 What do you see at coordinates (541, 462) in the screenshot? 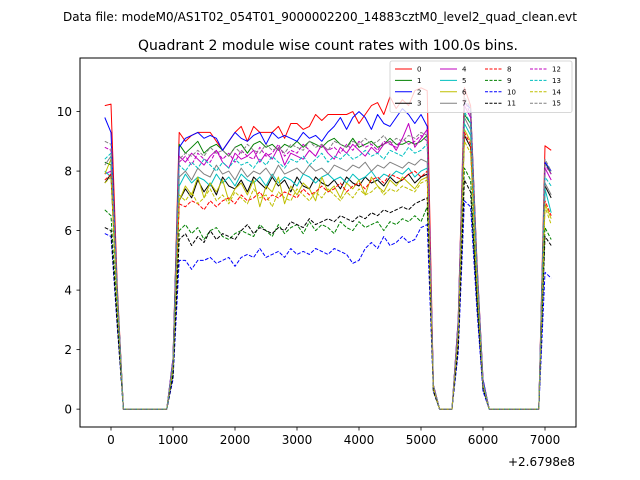
I see `x-offset-label: +2.6798e8` at bounding box center [541, 462].